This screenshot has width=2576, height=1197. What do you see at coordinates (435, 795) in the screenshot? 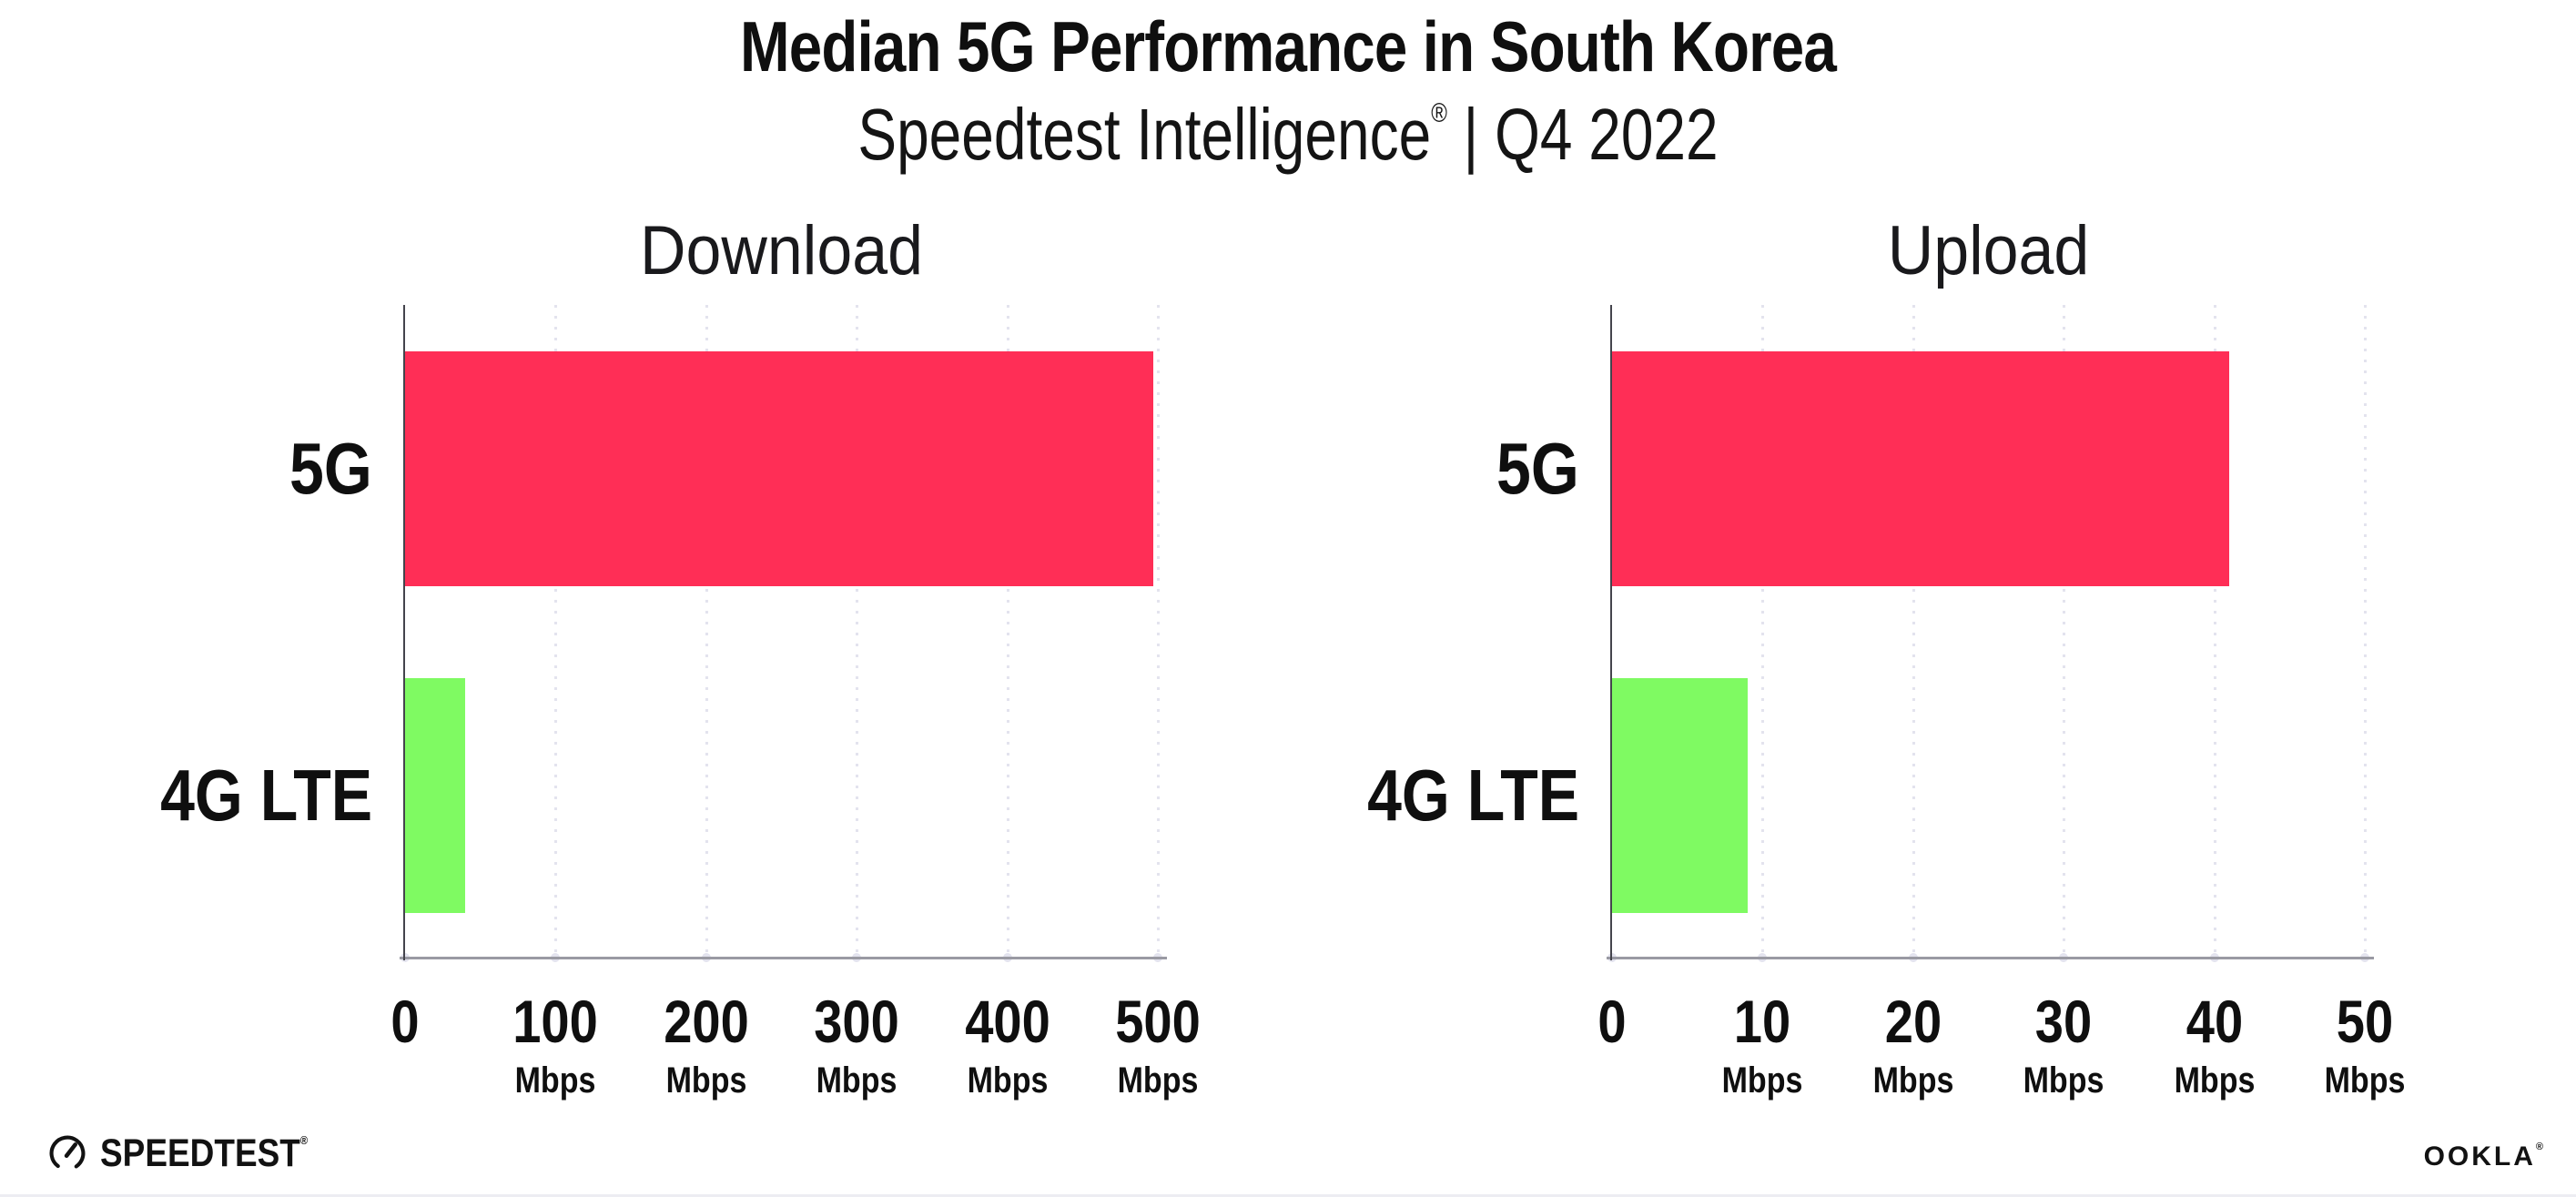
I see `bar-4g-lte-download` at bounding box center [435, 795].